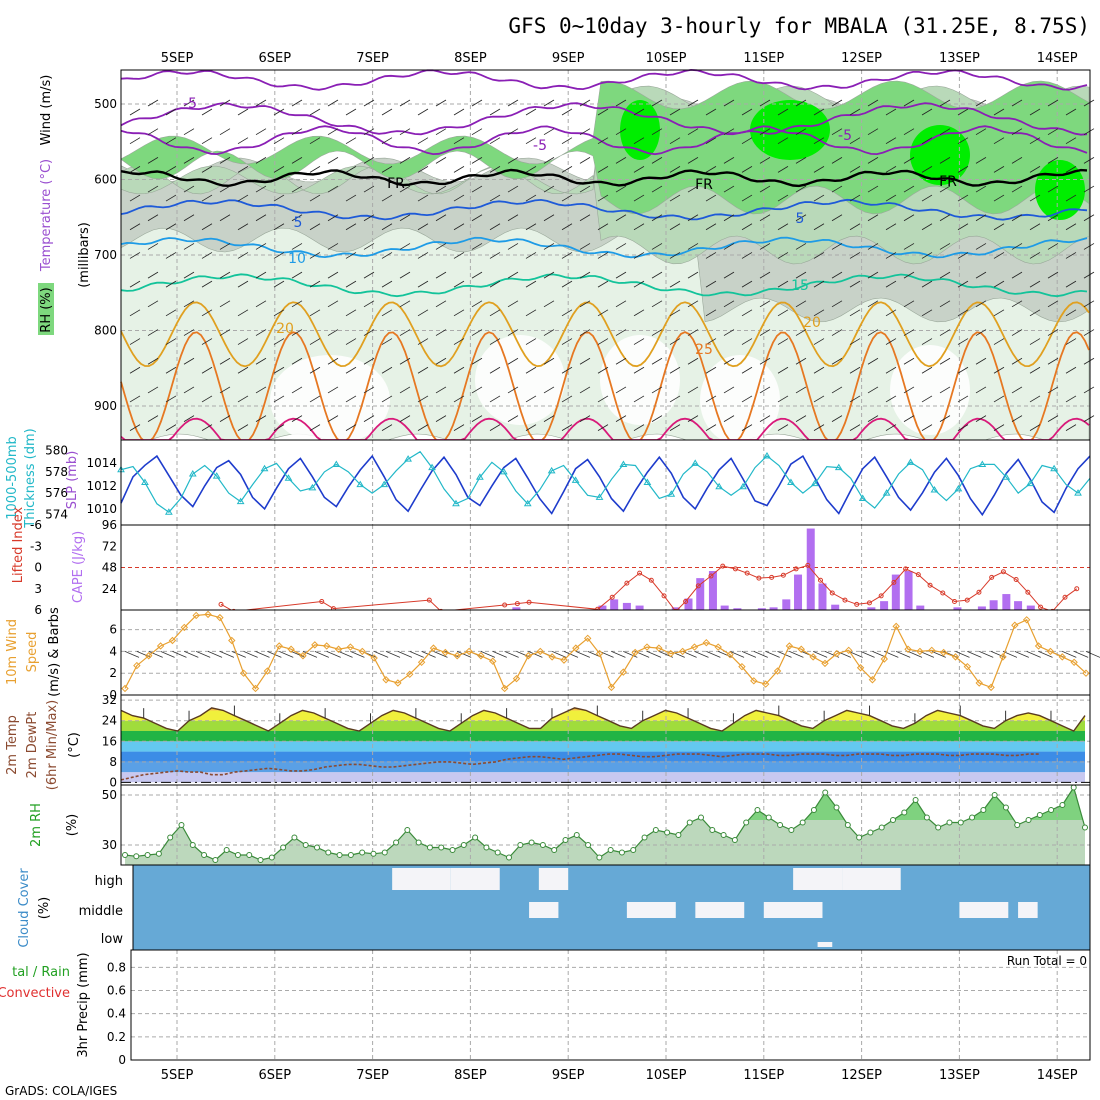 The width and height of the screenshot is (1100, 1100). Describe the element at coordinates (553, 879) in the screenshot. I see `cloud-high-block` at that location.